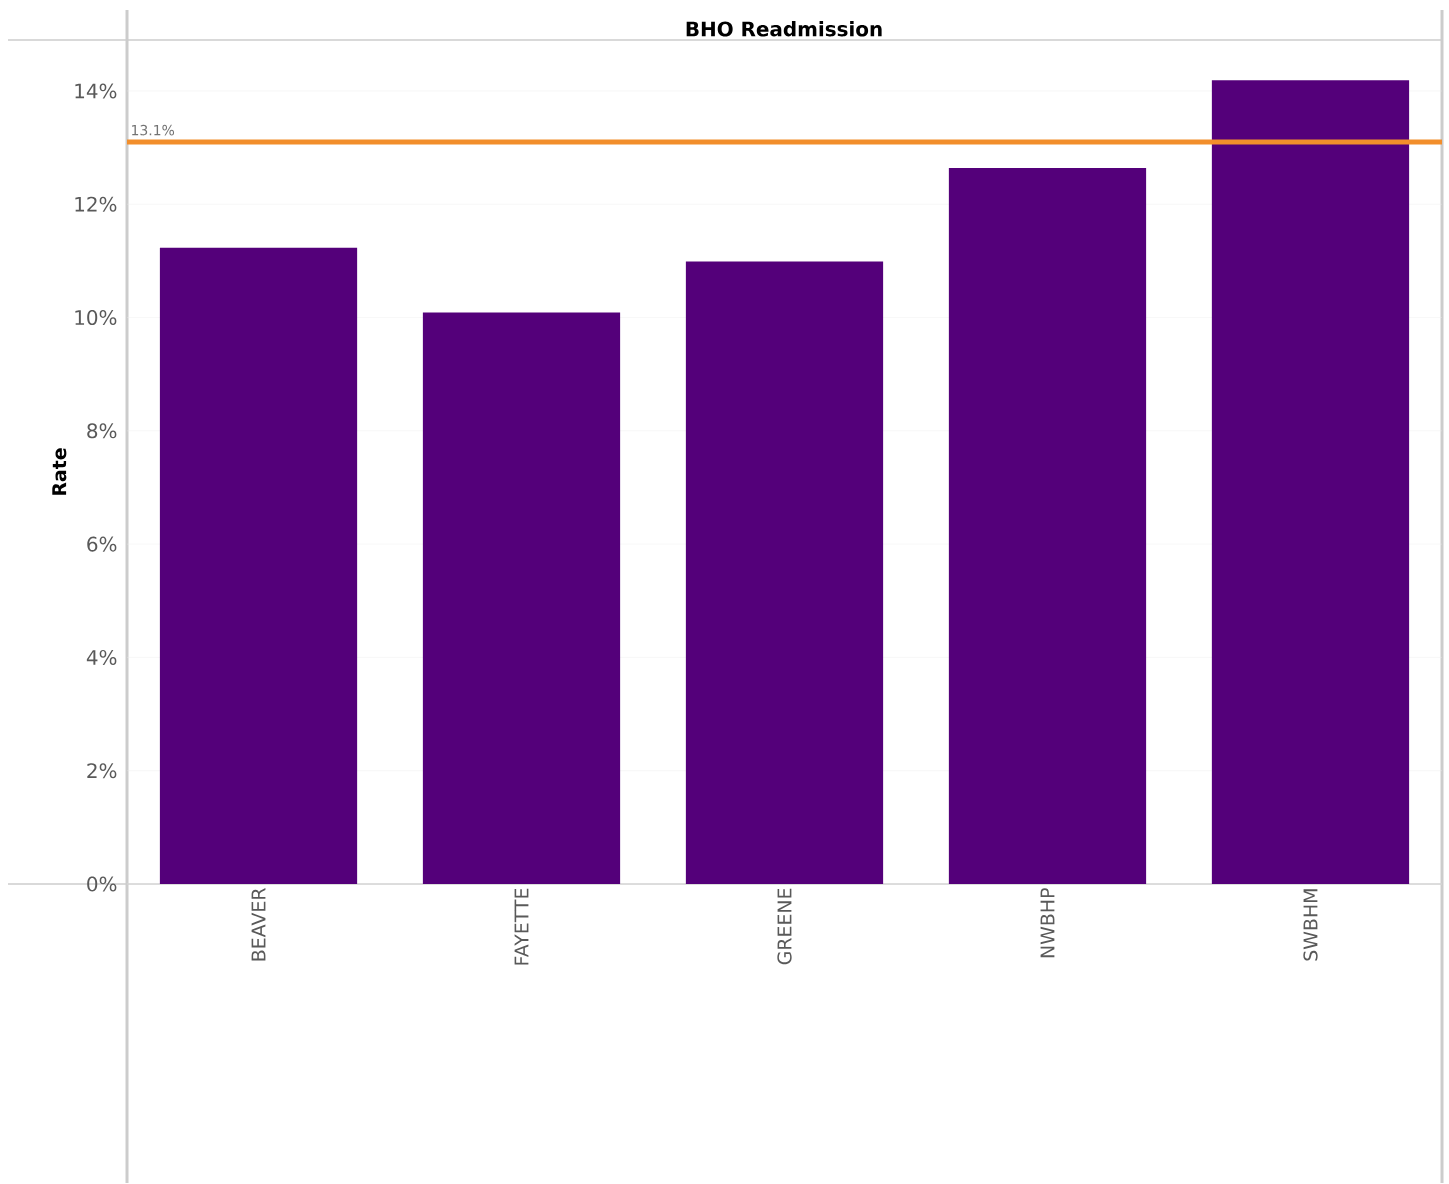 The image size is (1449, 1184). What do you see at coordinates (102, 544) in the screenshot?
I see `y-tick-label: 6%` at bounding box center [102, 544].